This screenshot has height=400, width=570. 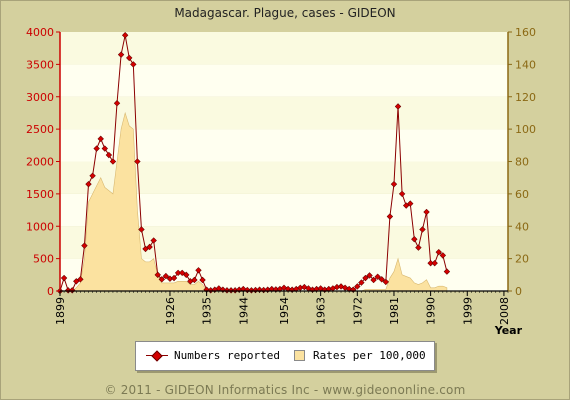 I want to click on x-tick-label: 1990, so click(x=431, y=311).